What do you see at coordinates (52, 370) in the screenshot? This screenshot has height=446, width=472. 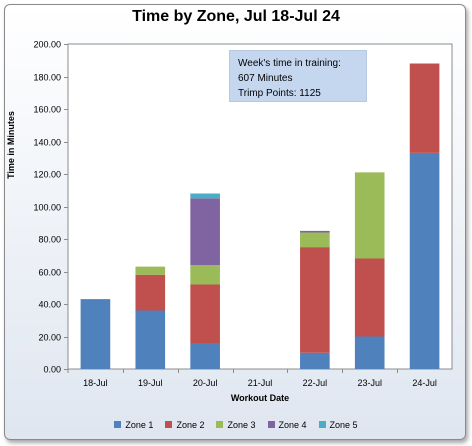 I see `y-tick-label: 0.00` at bounding box center [52, 370].